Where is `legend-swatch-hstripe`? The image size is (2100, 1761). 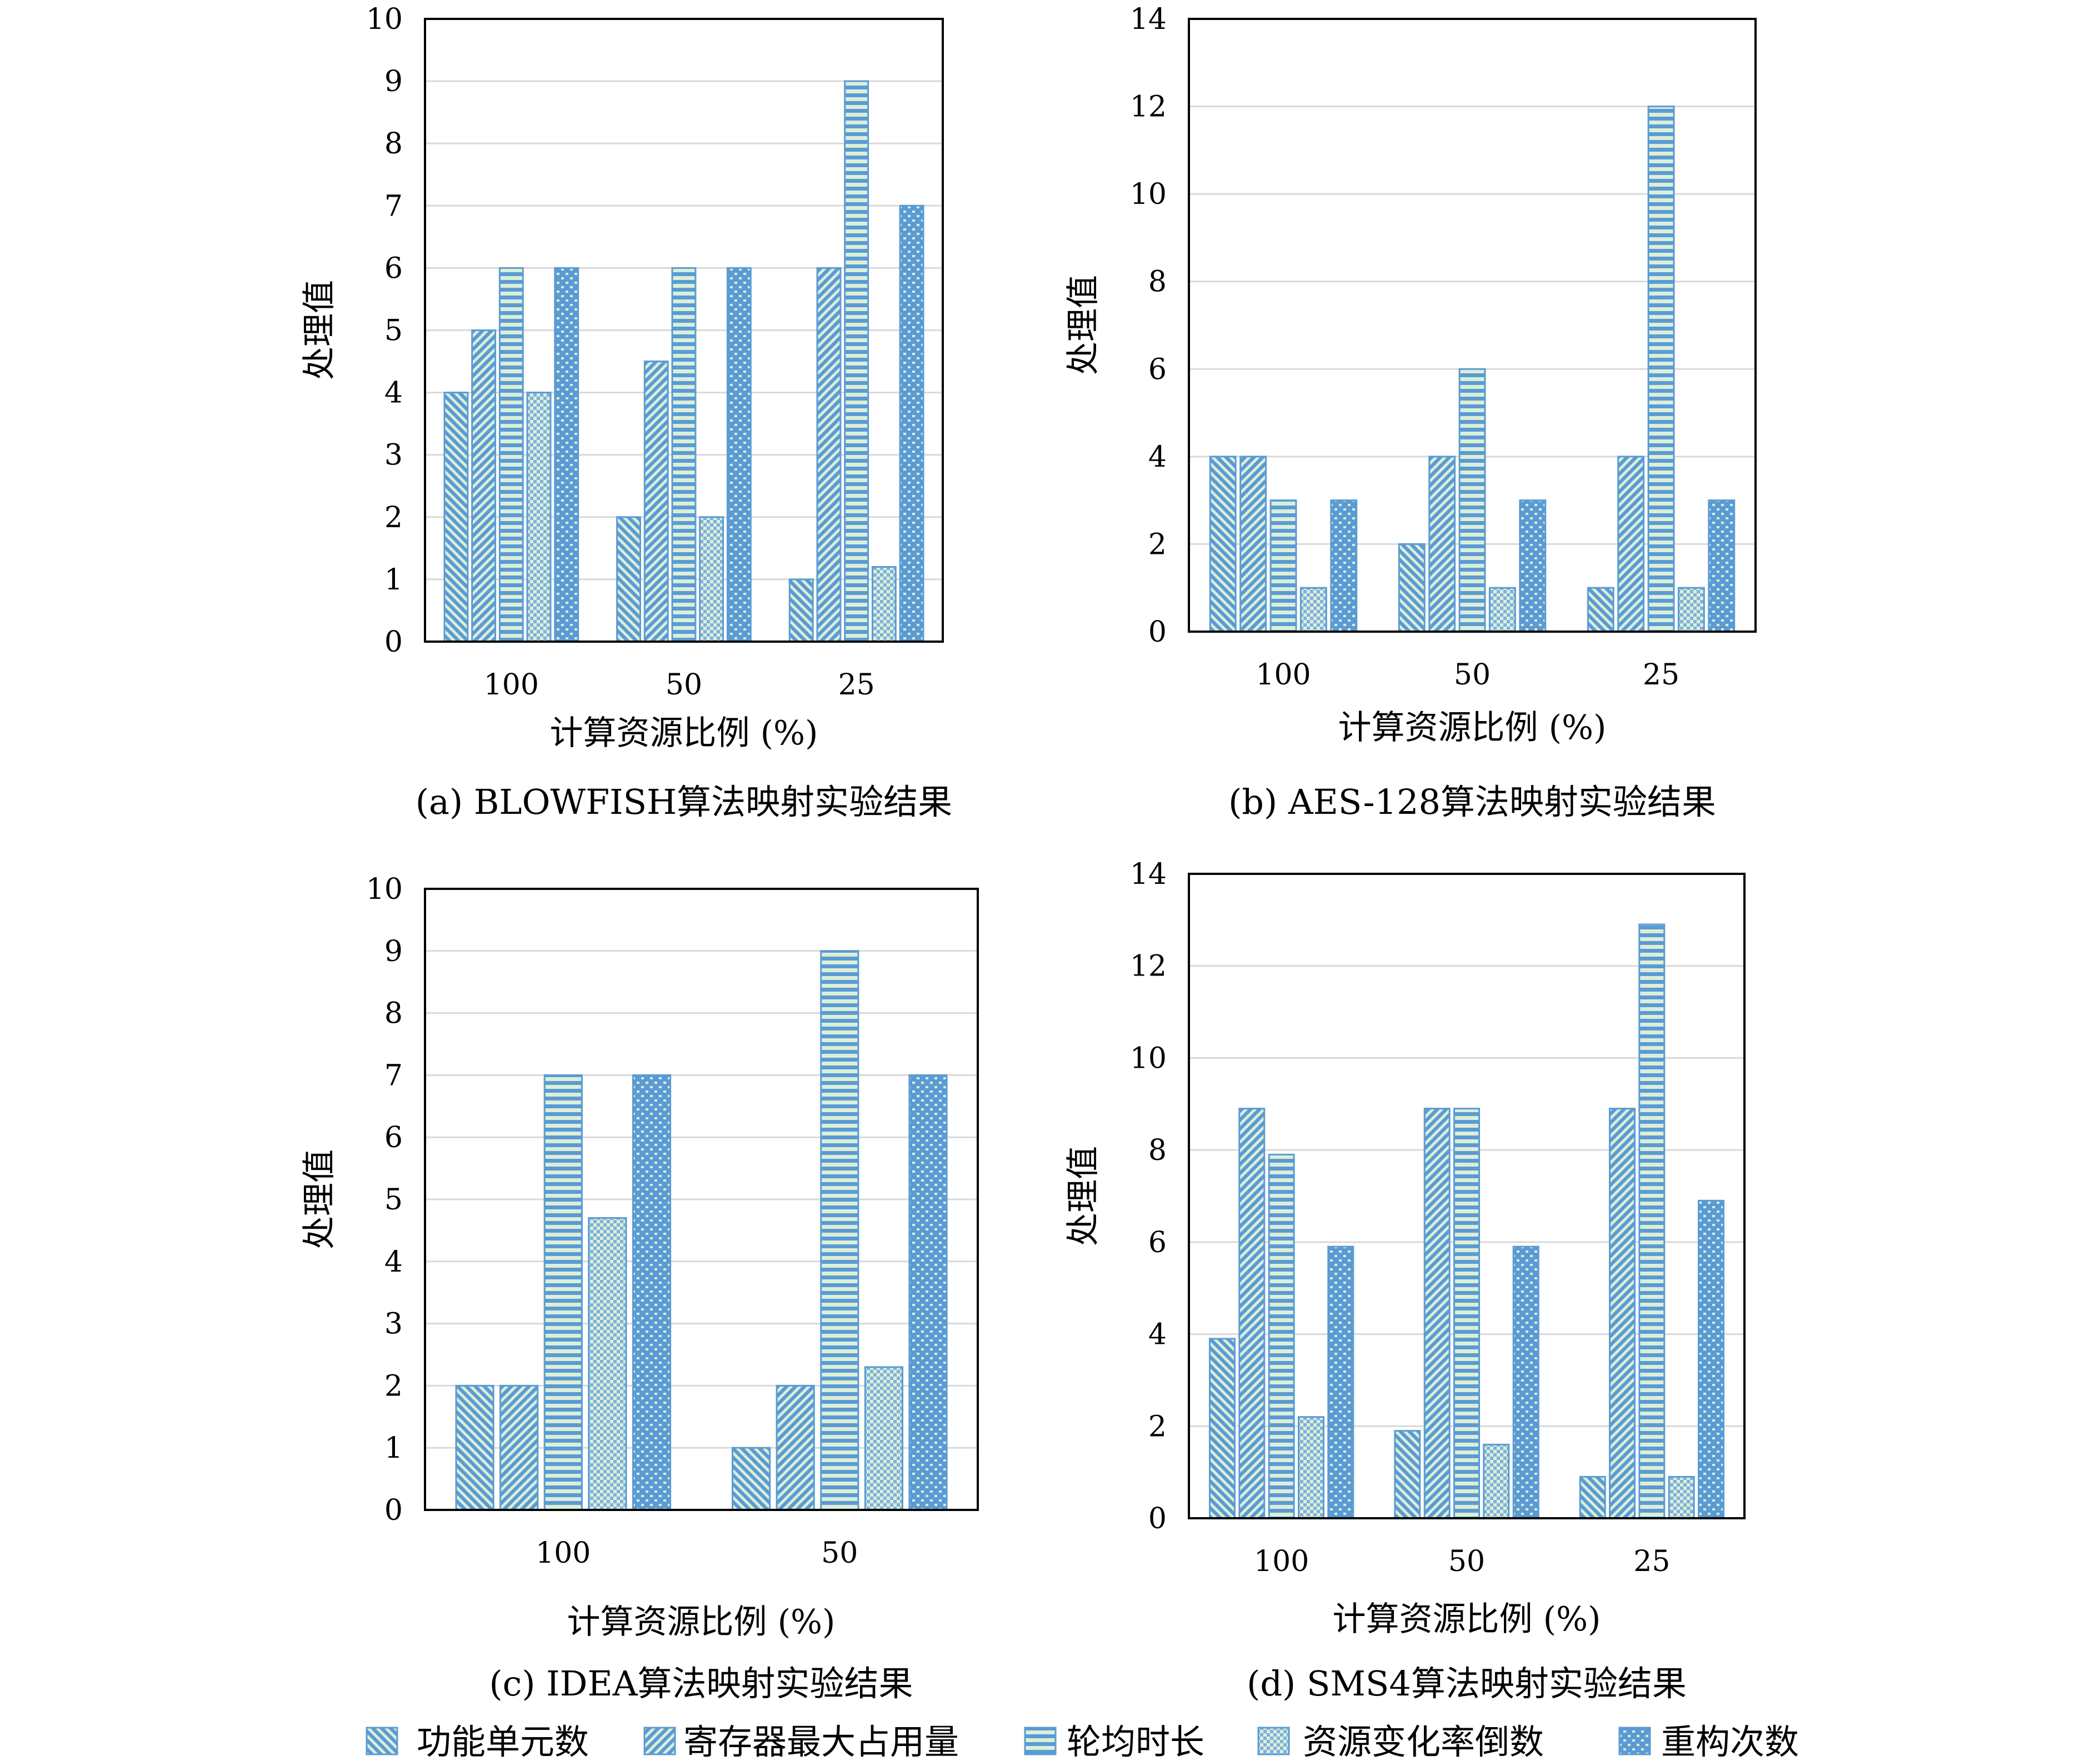
legend-swatch-hstripe is located at coordinates (1040, 1741).